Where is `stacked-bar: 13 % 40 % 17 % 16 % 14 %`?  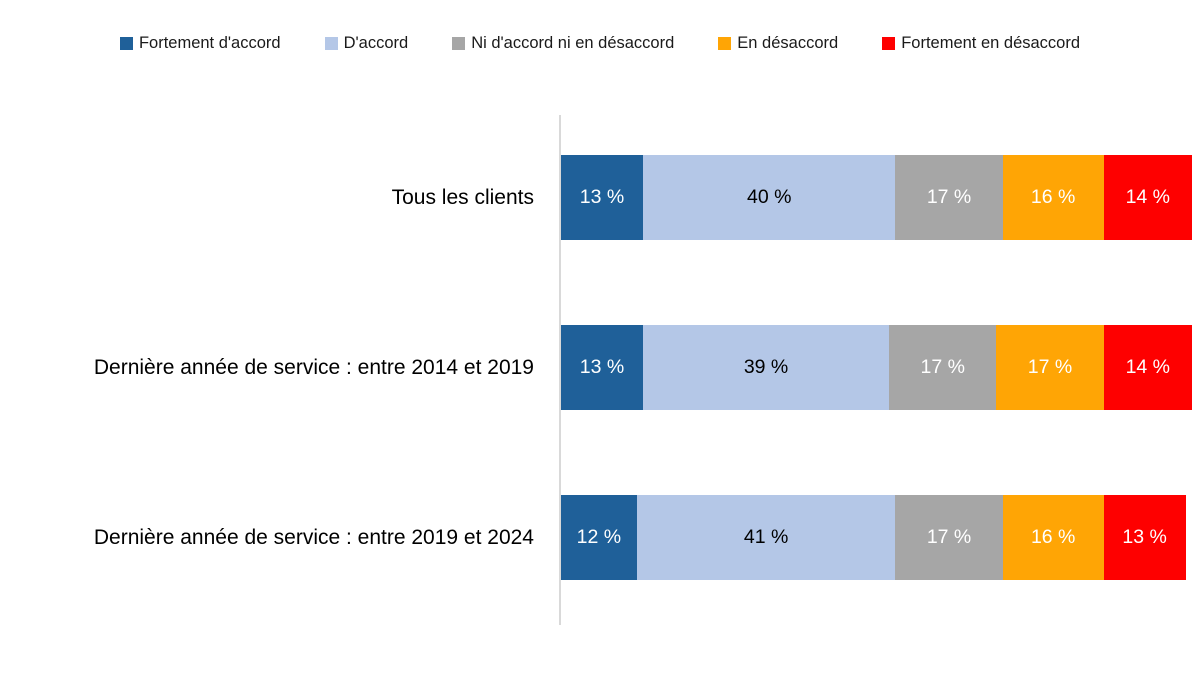
stacked-bar: 13 % 40 % 17 % 16 % 14 % is located at coordinates (876, 197).